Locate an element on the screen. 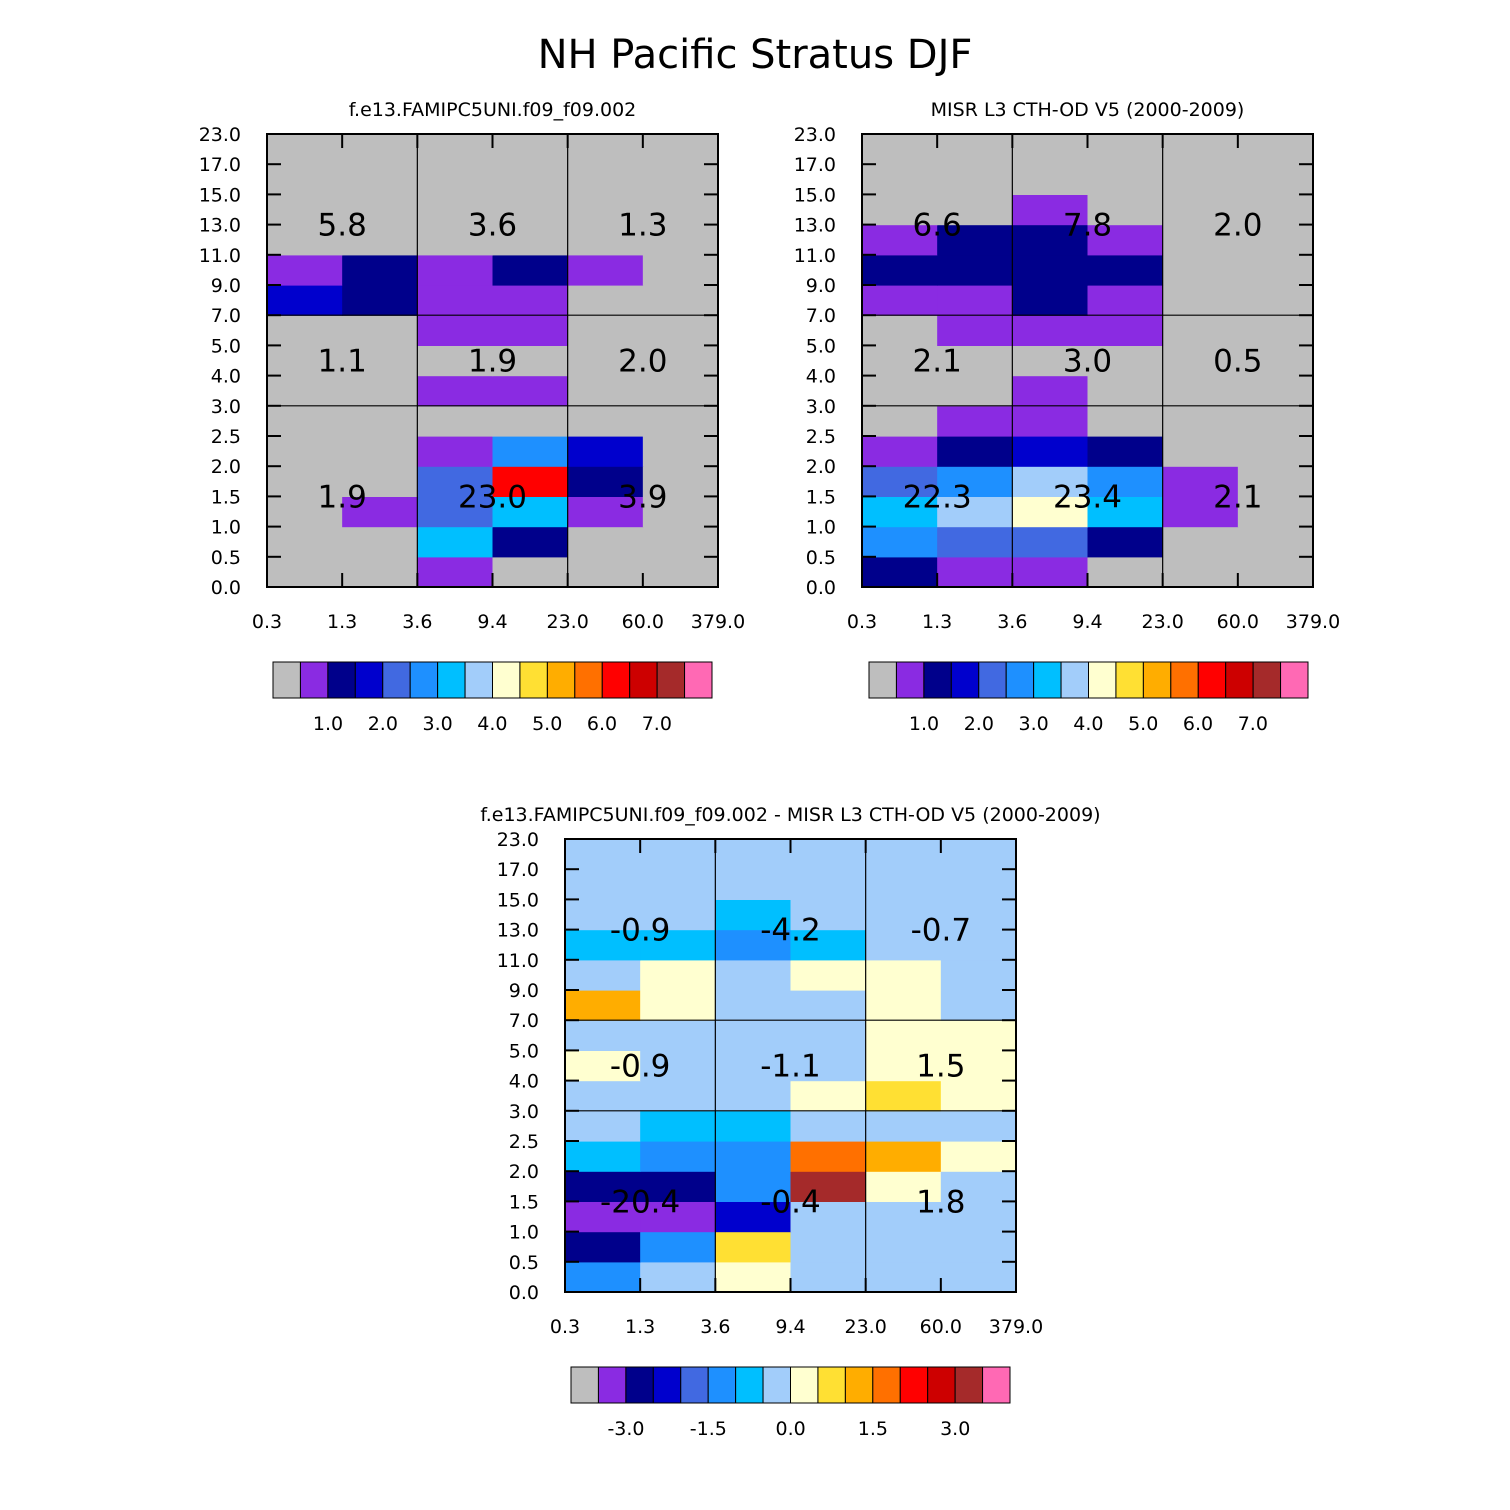 Image resolution: width=1510 pixels, height=1510 pixels. x-tick-label: 0.3 is located at coordinates (862, 622).